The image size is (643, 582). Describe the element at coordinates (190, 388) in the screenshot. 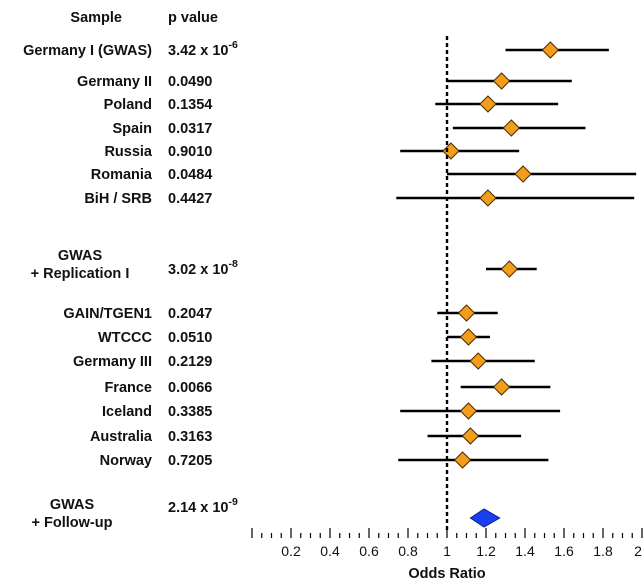

I see `p-value-label: 0.0066` at that location.